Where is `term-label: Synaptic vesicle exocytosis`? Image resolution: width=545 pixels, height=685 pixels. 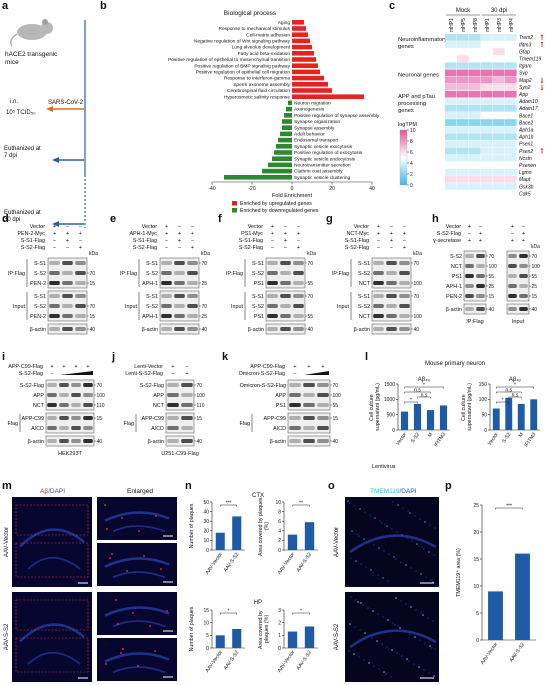
term-label: Synaptic vesicle exocytosis is located at coordinates (323, 147).